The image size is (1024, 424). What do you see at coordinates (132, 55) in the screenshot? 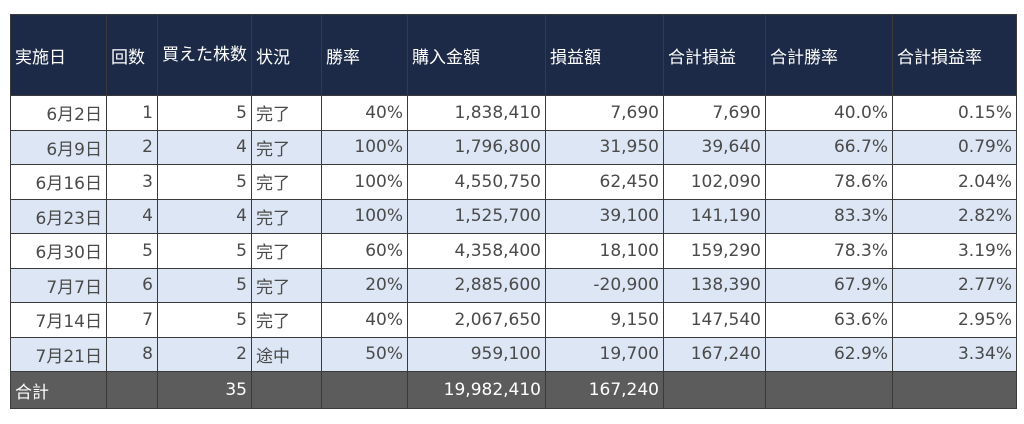
I see `column-header: 回数` at bounding box center [132, 55].